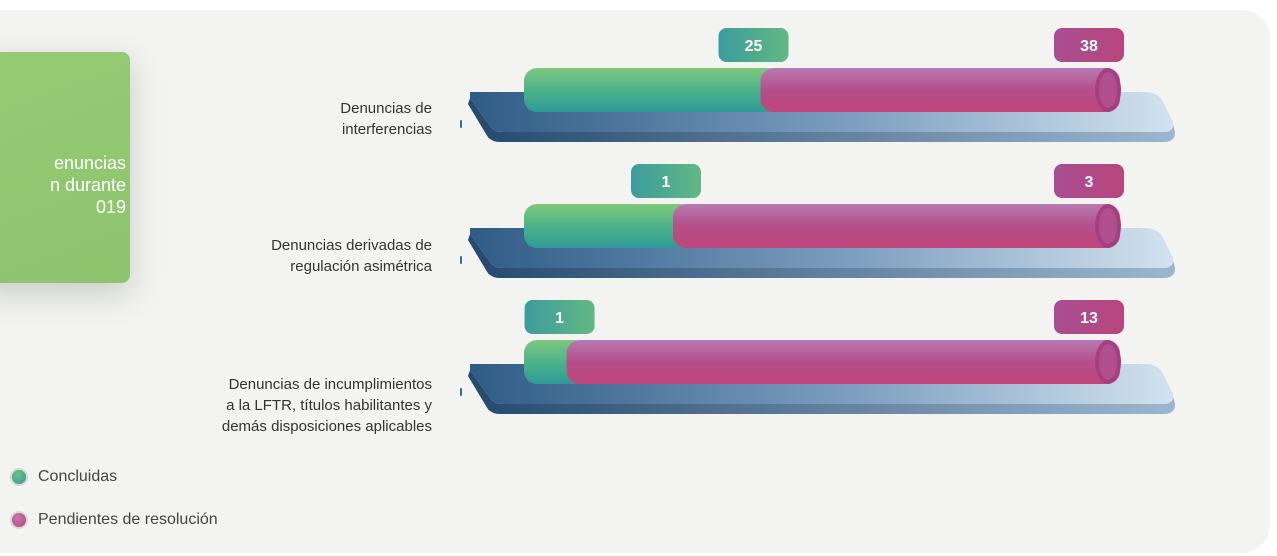 The width and height of the screenshot is (1277, 556). Describe the element at coordinates (330, 384) in the screenshot. I see `category-label-line: Denuncias de incumplimientos` at that location.